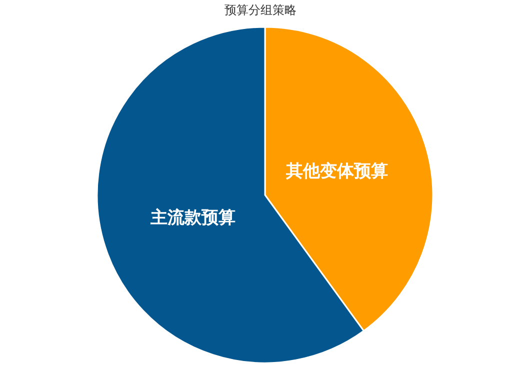 The width and height of the screenshot is (521, 376). I want to click on slice-label: 其他变体预算, so click(336, 171).